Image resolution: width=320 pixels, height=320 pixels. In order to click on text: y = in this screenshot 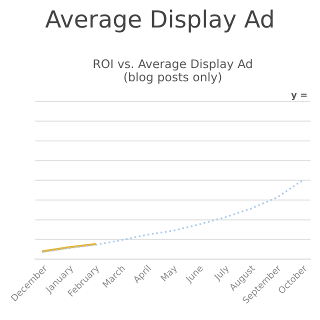, I will do `click(299, 96)`.